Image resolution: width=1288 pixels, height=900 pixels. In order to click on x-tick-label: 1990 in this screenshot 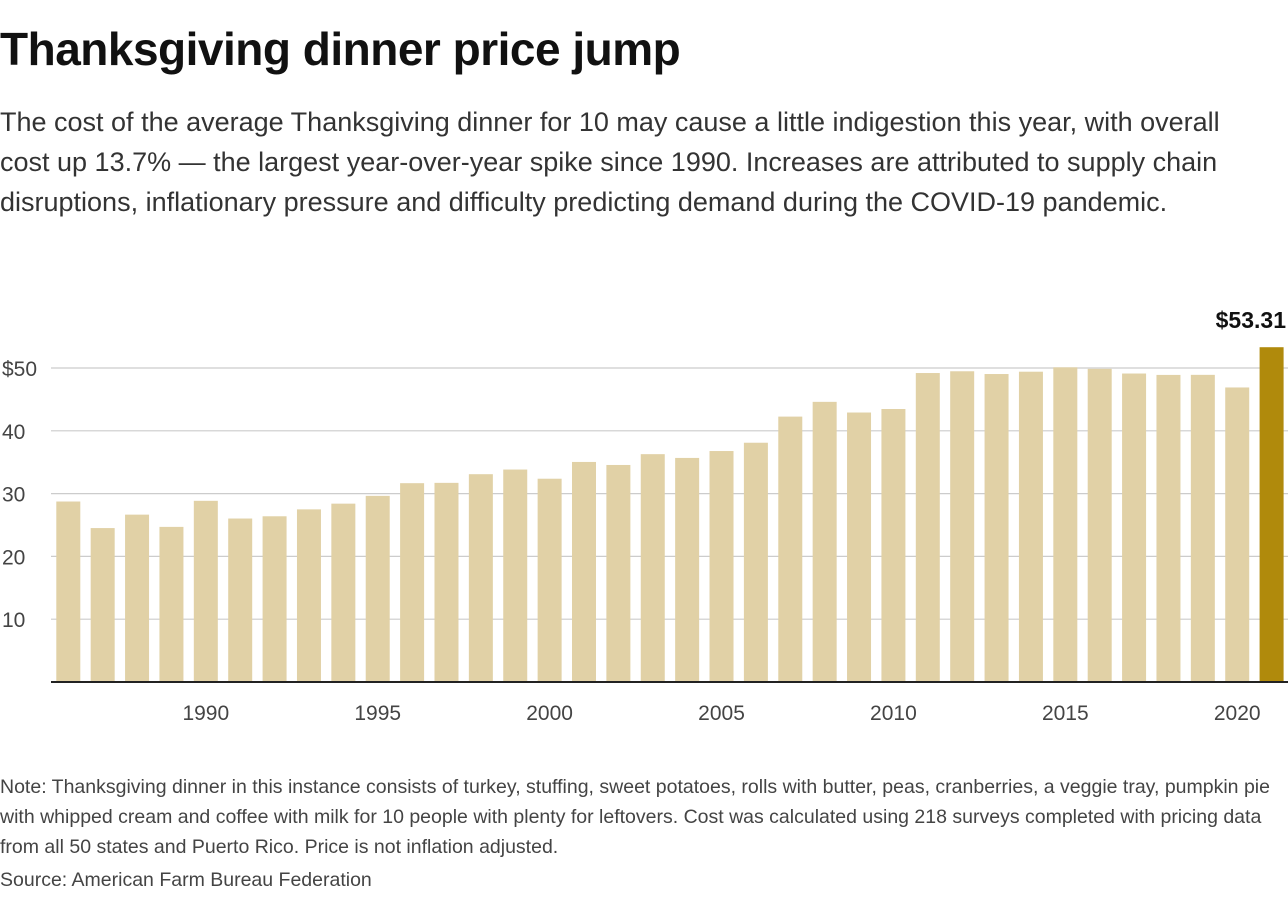, I will do `click(205, 713)`.